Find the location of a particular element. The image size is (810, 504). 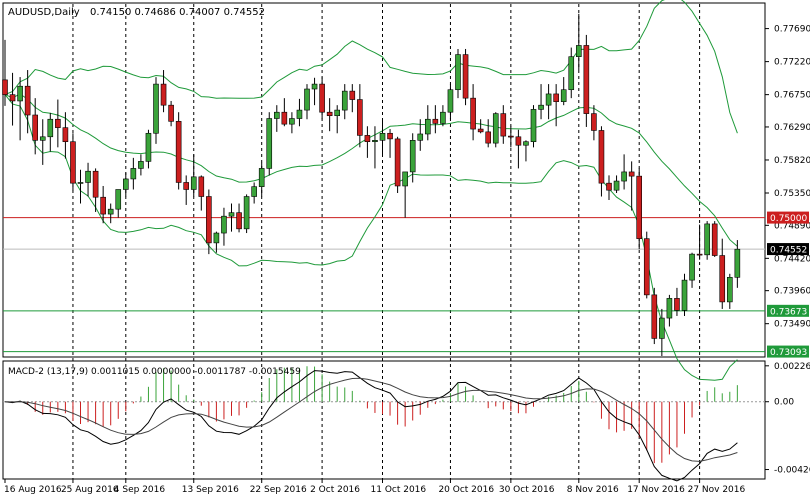

y-tick-label: 0.74890 is located at coordinates (792, 226).